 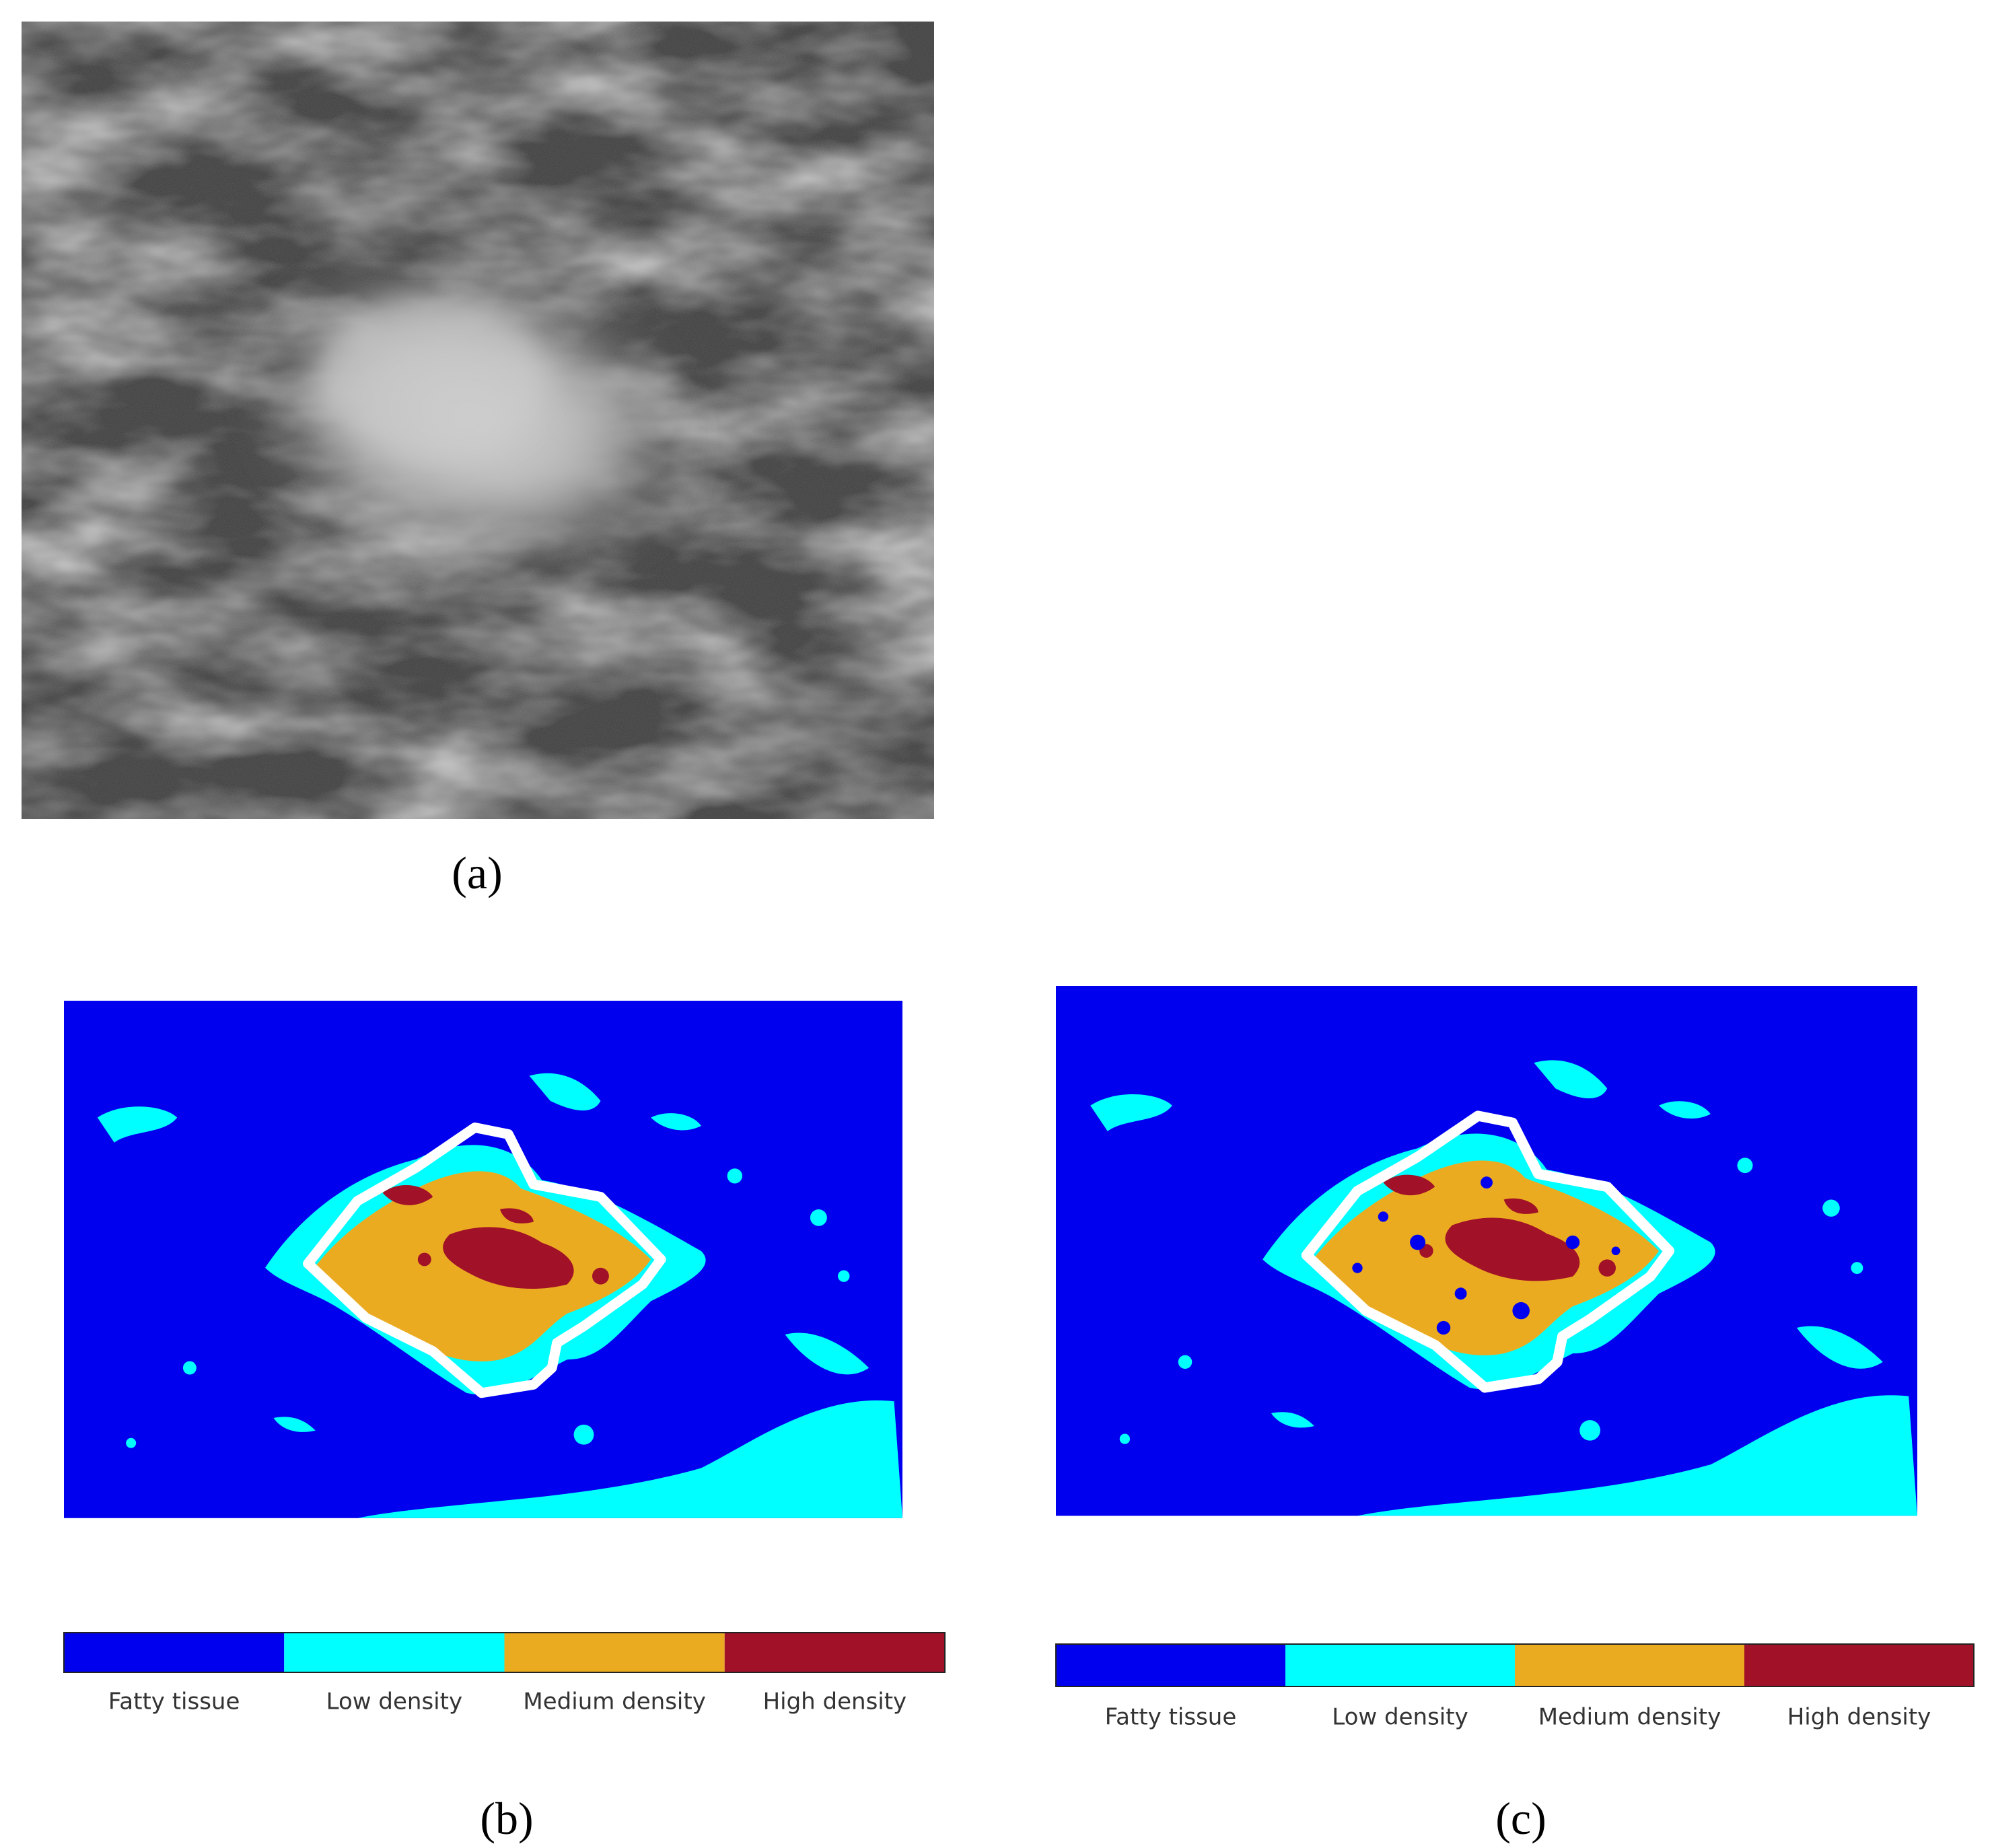 I want to click on panel-label: (a), so click(x=477, y=873).